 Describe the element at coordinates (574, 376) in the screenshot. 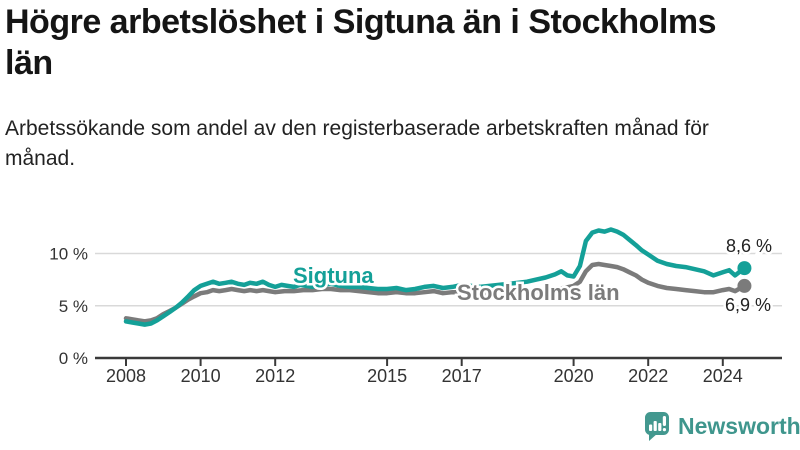

I see `x-tick-label: 2020` at that location.